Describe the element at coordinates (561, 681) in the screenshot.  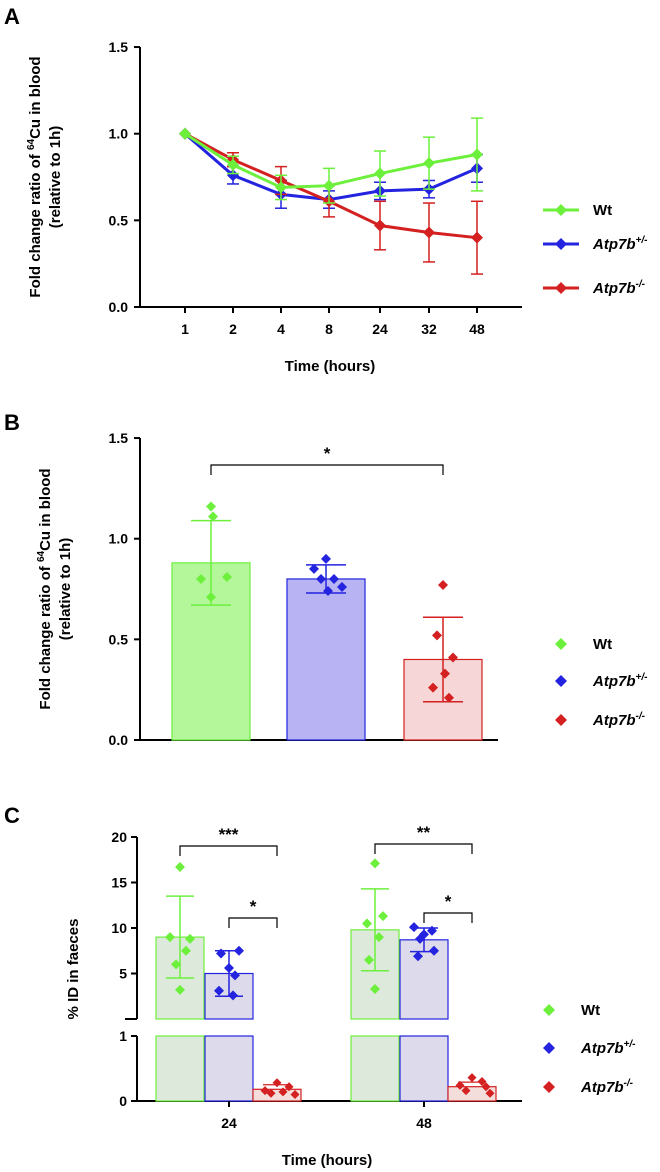
I see `panel-b-legend-marker-het` at that location.